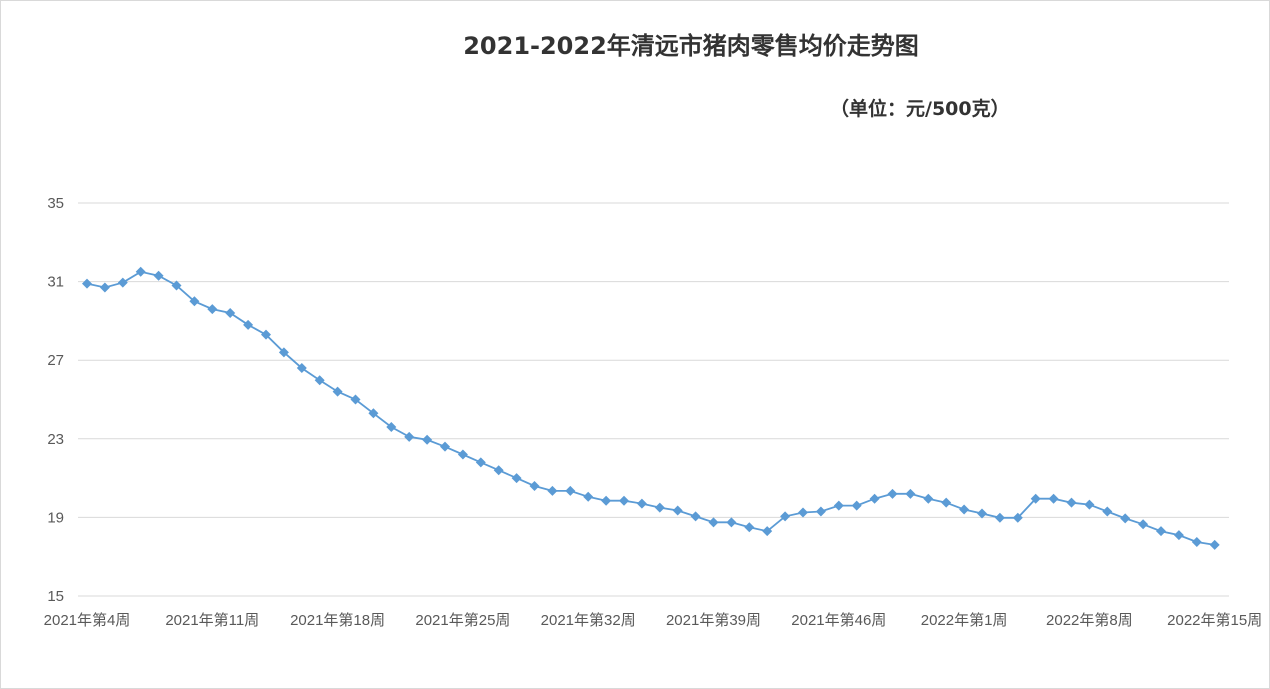 Image resolution: width=1270 pixels, height=689 pixels. I want to click on y-tick-label: 19, so click(55, 517).